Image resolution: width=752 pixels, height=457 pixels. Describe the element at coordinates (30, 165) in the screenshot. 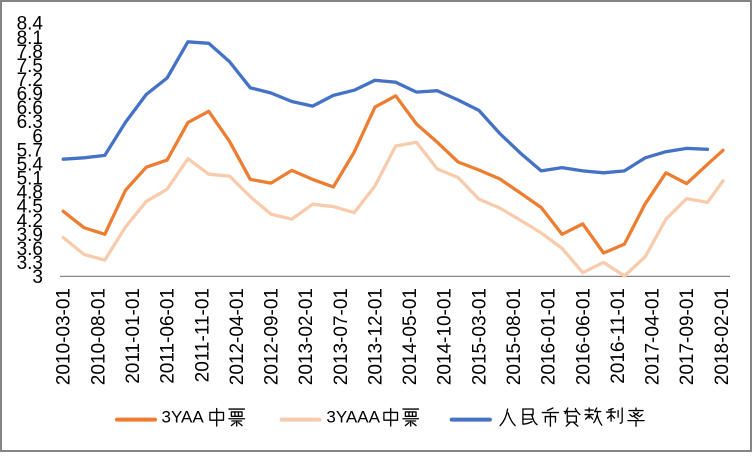

I see `svg-text: 5.4` at that location.